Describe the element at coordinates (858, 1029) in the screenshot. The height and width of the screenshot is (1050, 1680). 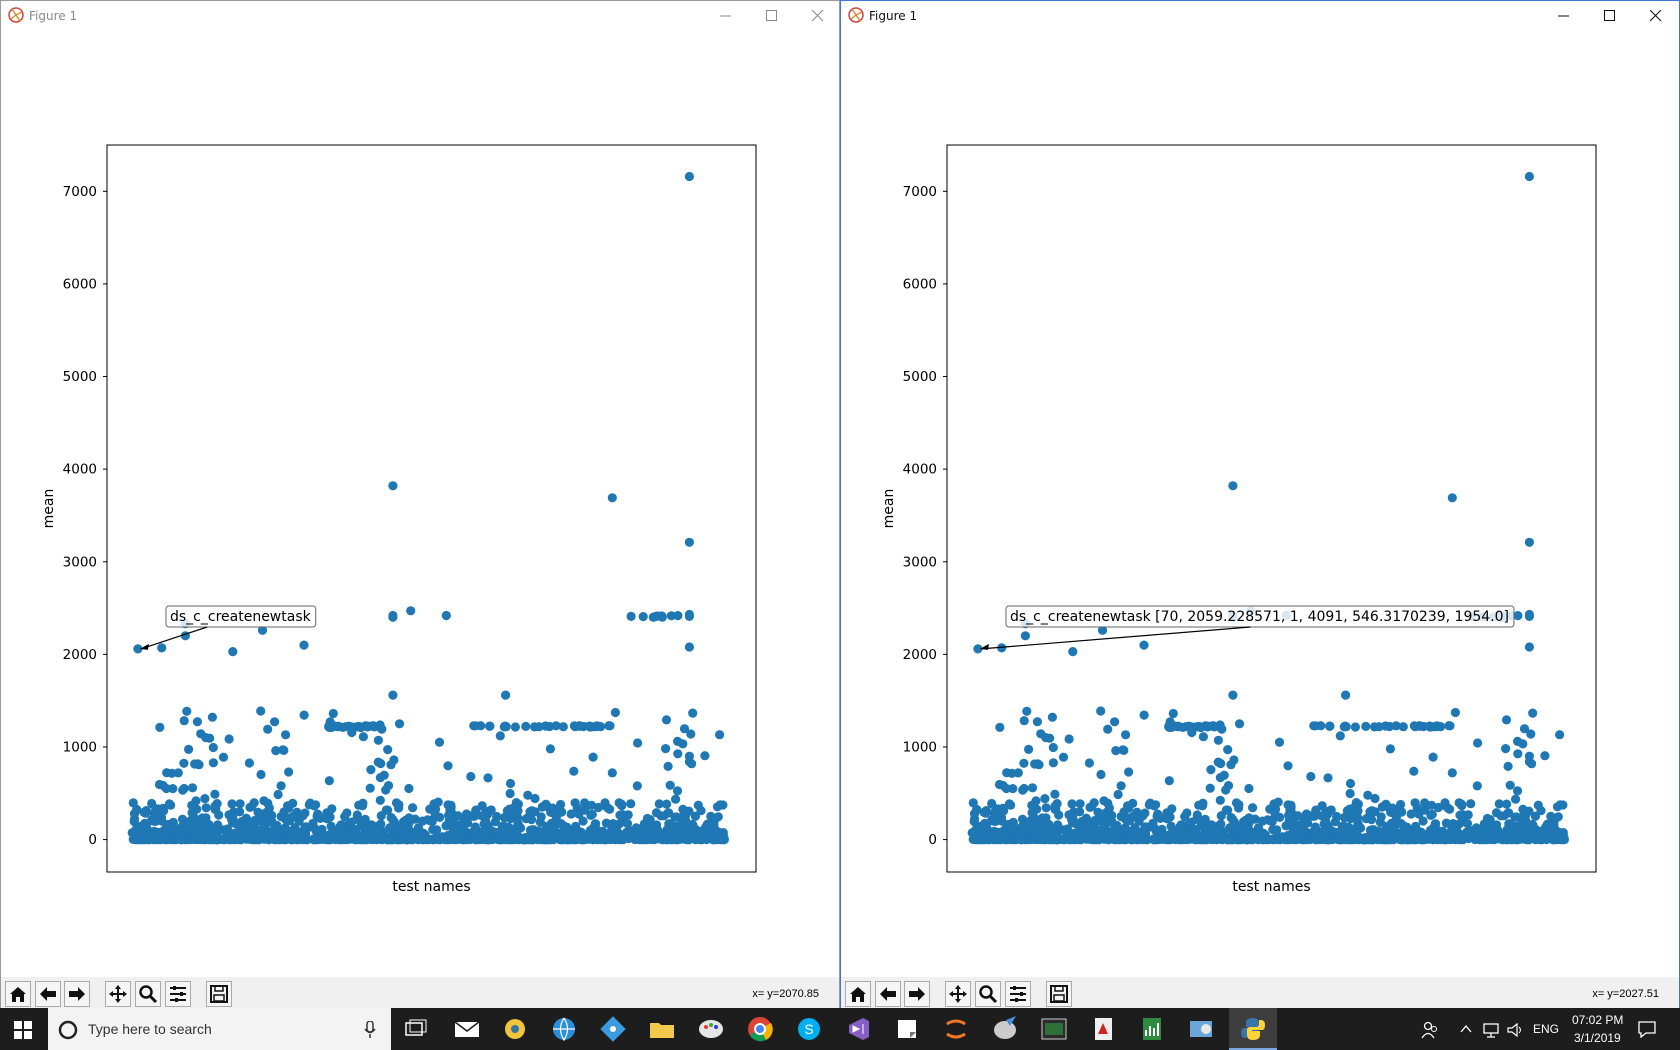
I see `visual-studio-icon` at that location.